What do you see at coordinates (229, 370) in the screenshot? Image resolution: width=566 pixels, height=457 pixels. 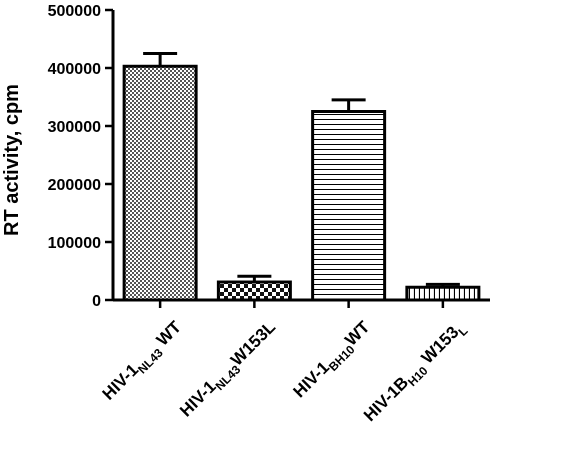 I see `x-category-label: HIV-1NL43W153L` at bounding box center [229, 370].